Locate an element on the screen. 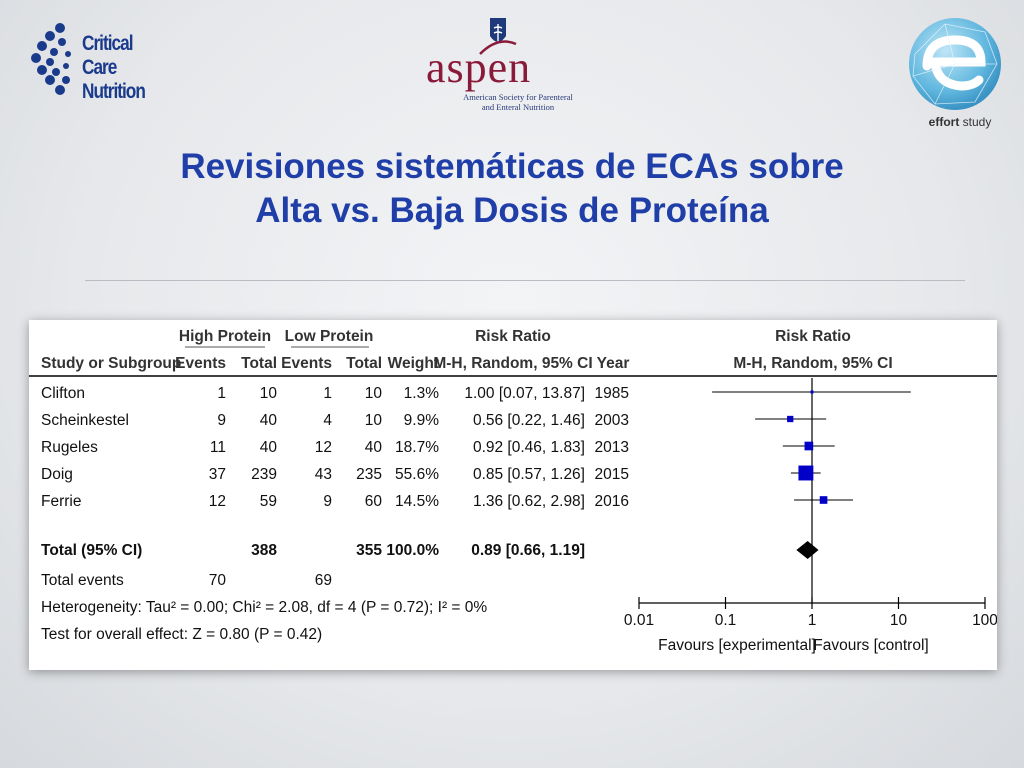 The height and width of the screenshot is (768, 1024). risk-ratio-cell: 0.85 [0.57, 1.26] is located at coordinates (529, 474).